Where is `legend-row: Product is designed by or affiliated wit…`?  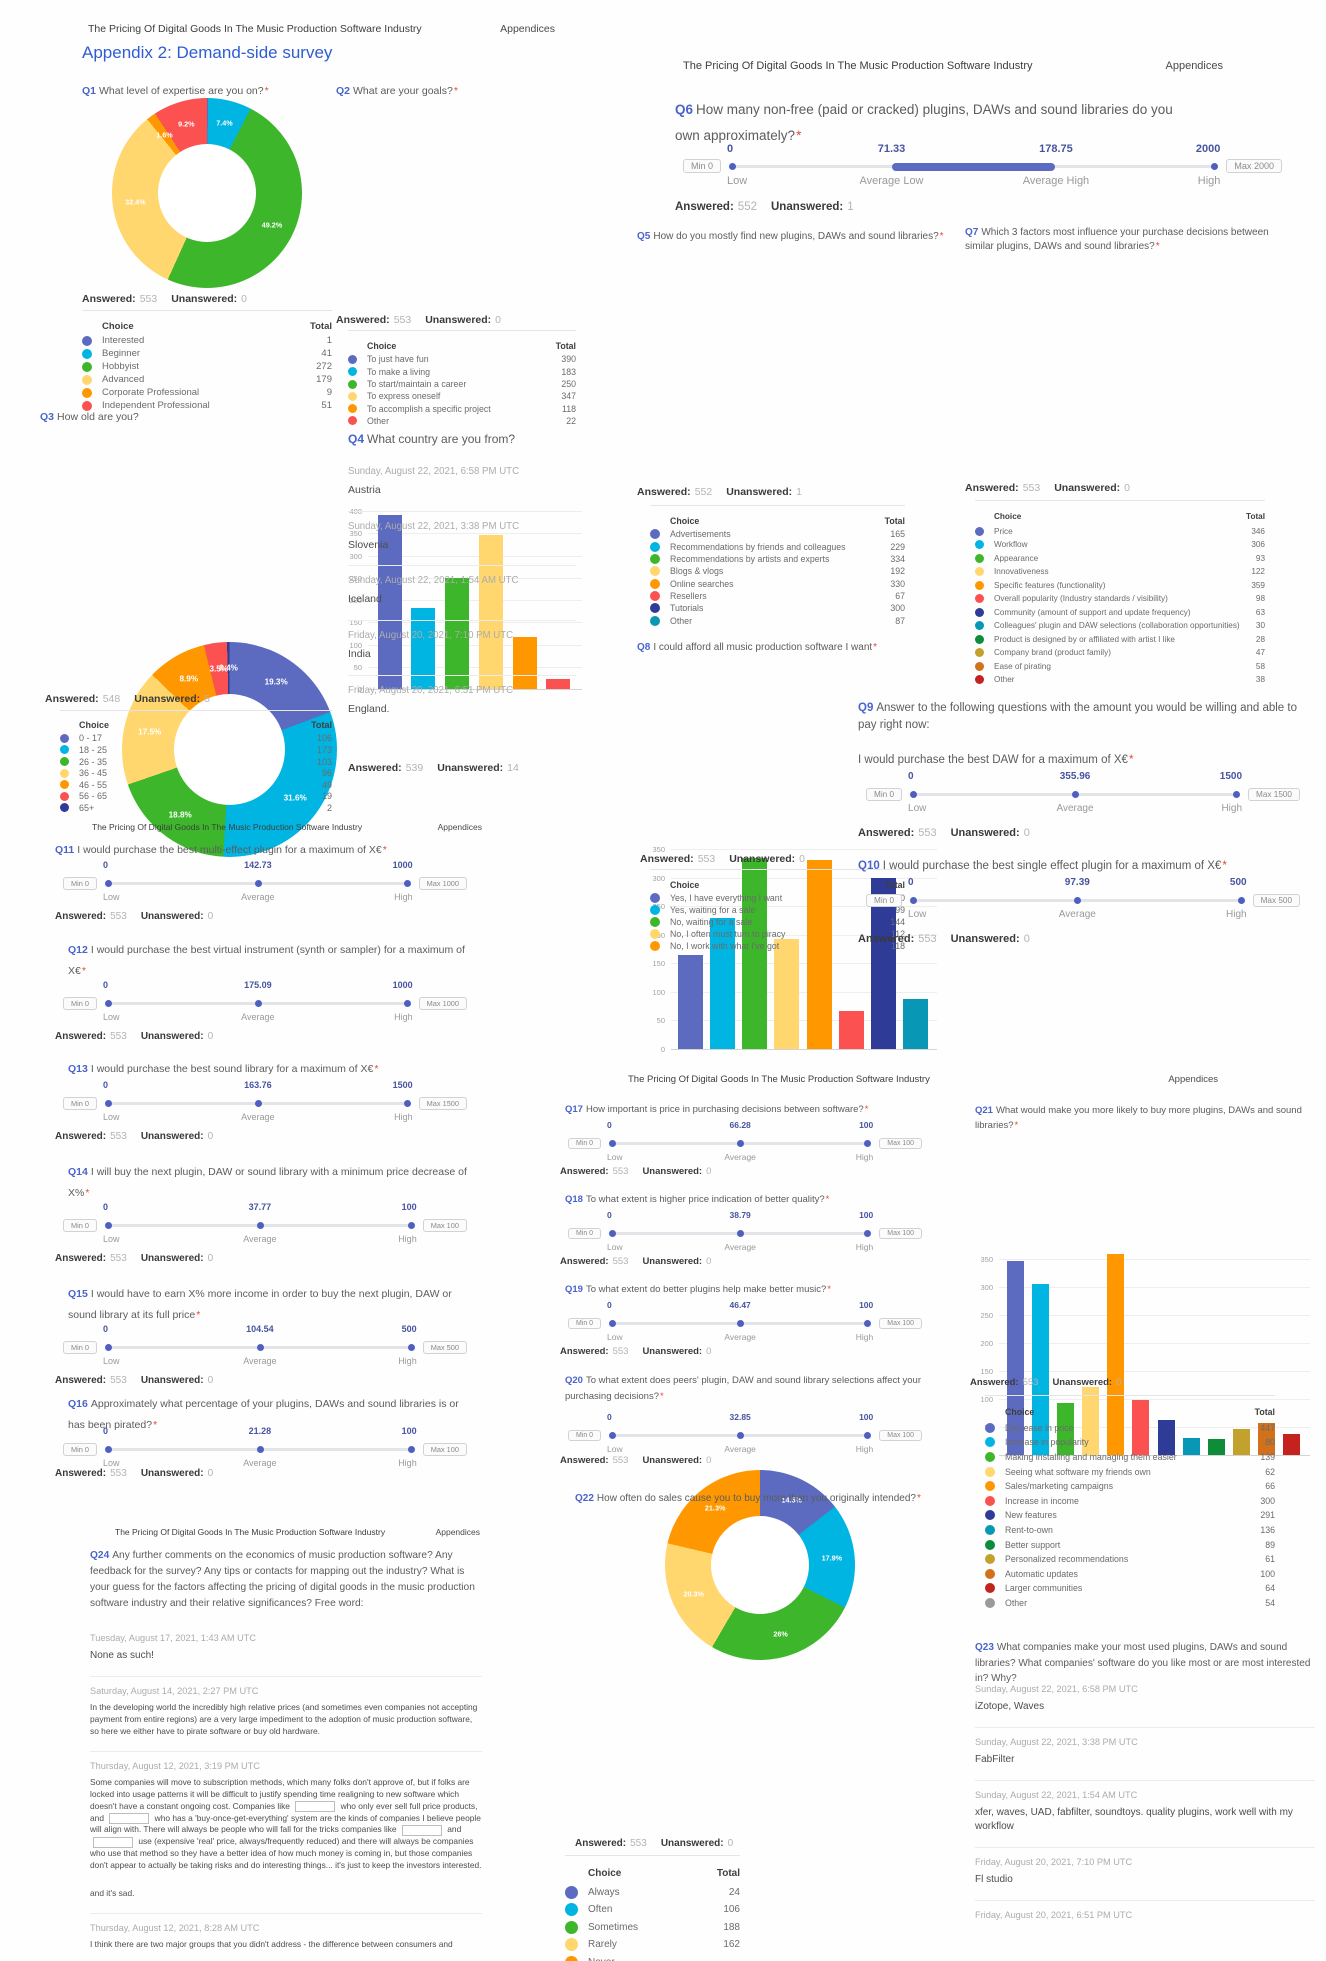
legend-row: Product is designed by or affiliated wit… is located at coordinates (1120, 640).